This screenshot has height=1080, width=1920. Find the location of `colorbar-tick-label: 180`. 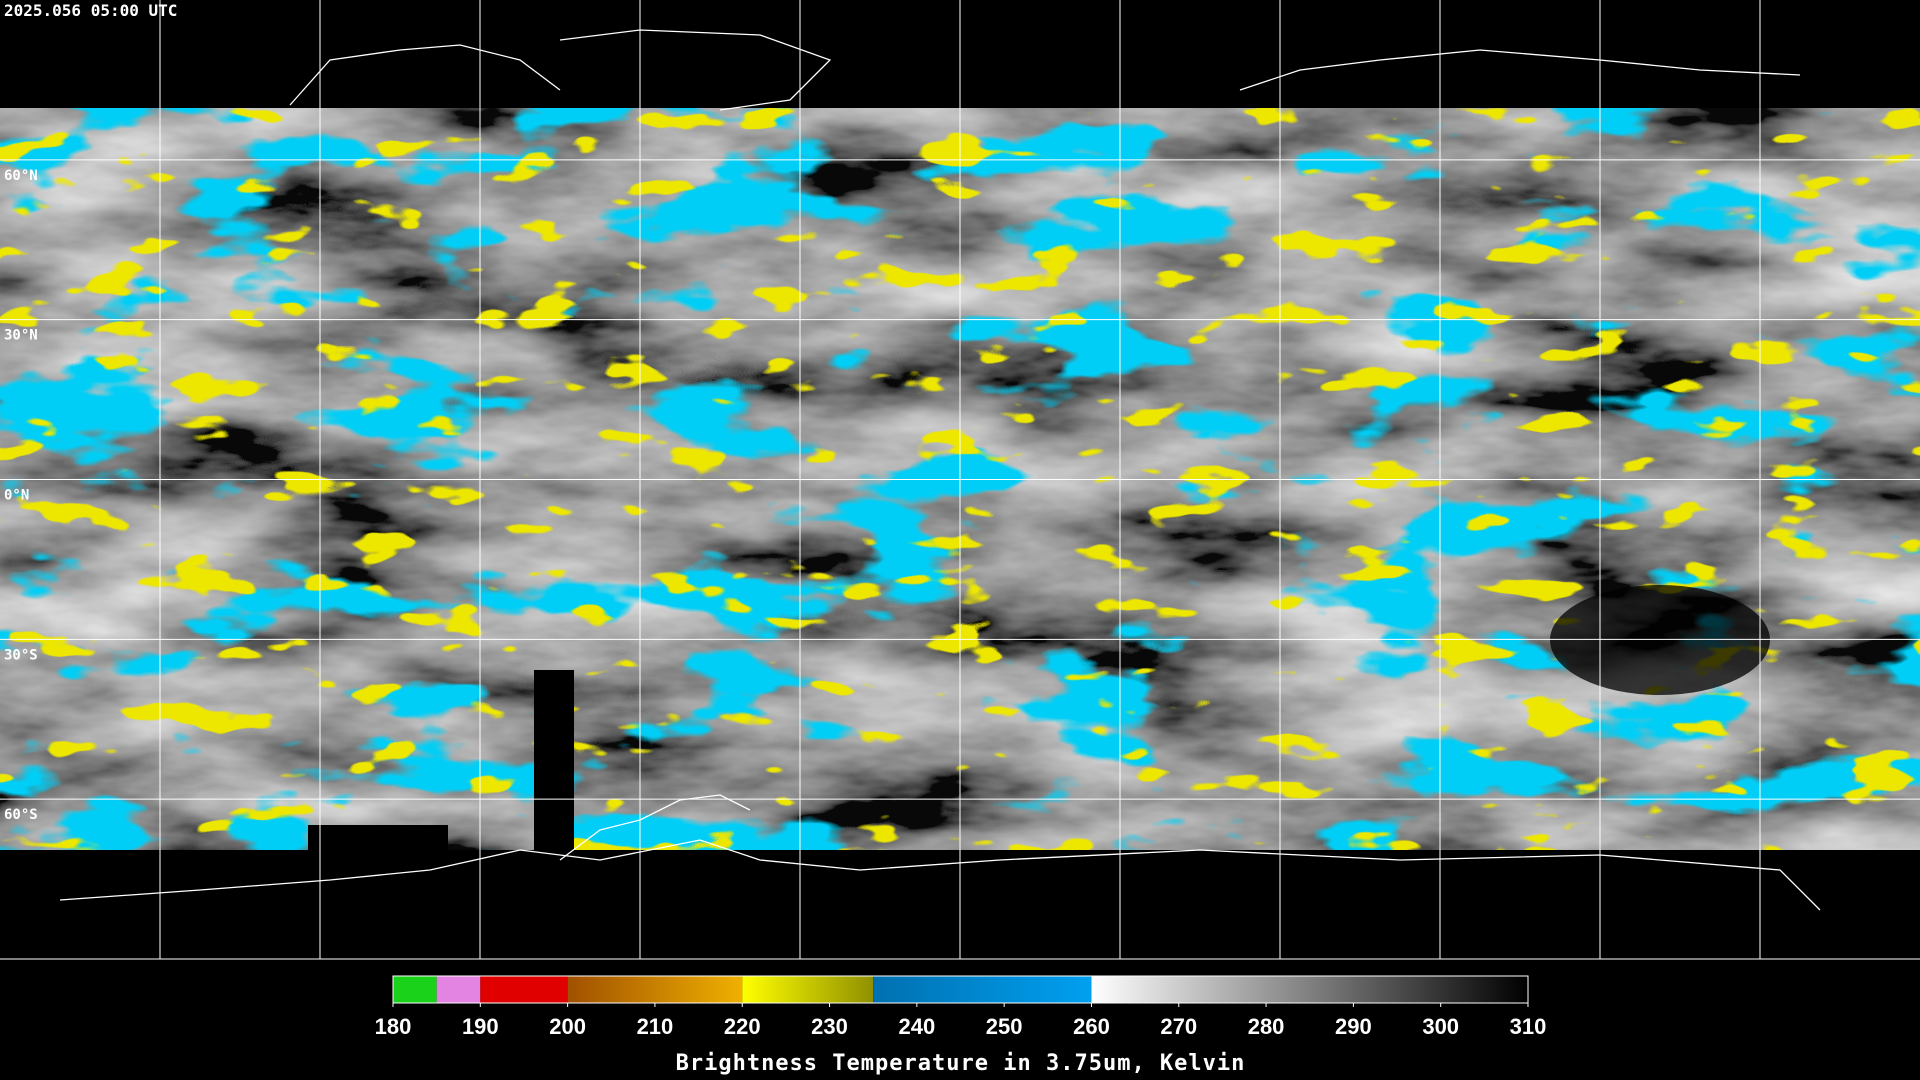

colorbar-tick-label: 180 is located at coordinates (393, 1026).